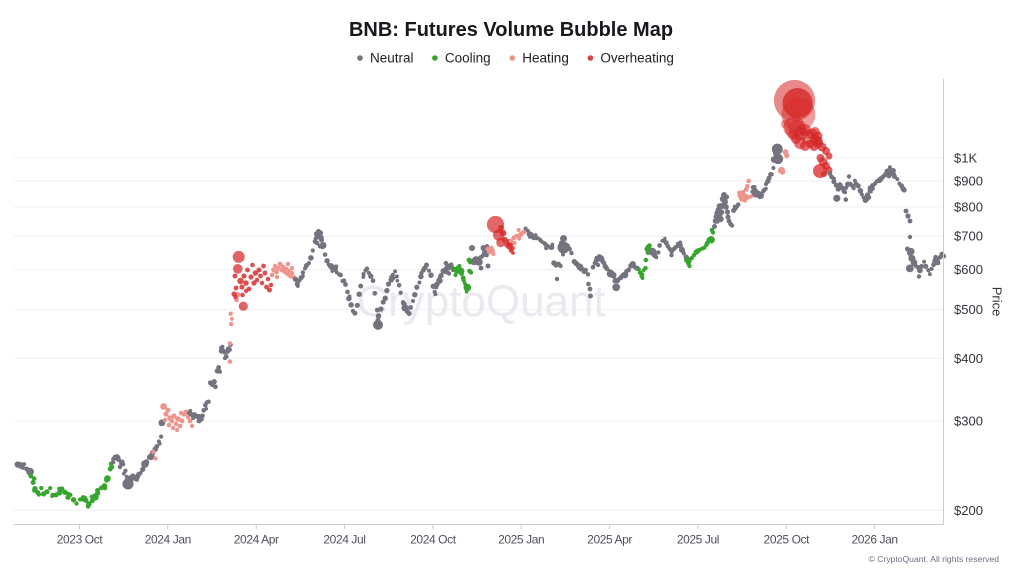  I want to click on svg-text: Price, so click(997, 302).